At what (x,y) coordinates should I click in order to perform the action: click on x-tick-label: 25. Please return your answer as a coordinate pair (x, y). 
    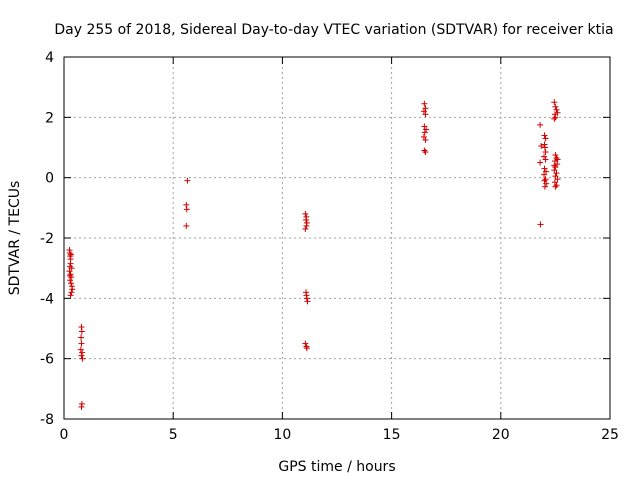
    Looking at the image, I should click on (610, 435).